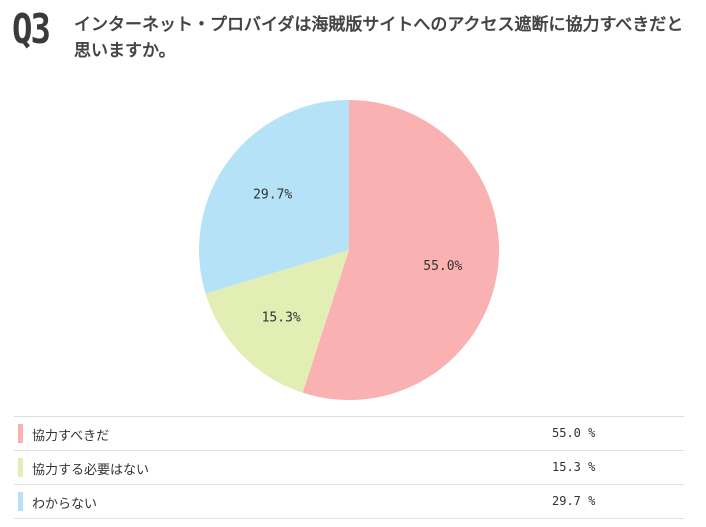 This screenshot has width=706, height=527. Describe the element at coordinates (65, 504) in the screenshot. I see `legend-label: わからない` at that location.